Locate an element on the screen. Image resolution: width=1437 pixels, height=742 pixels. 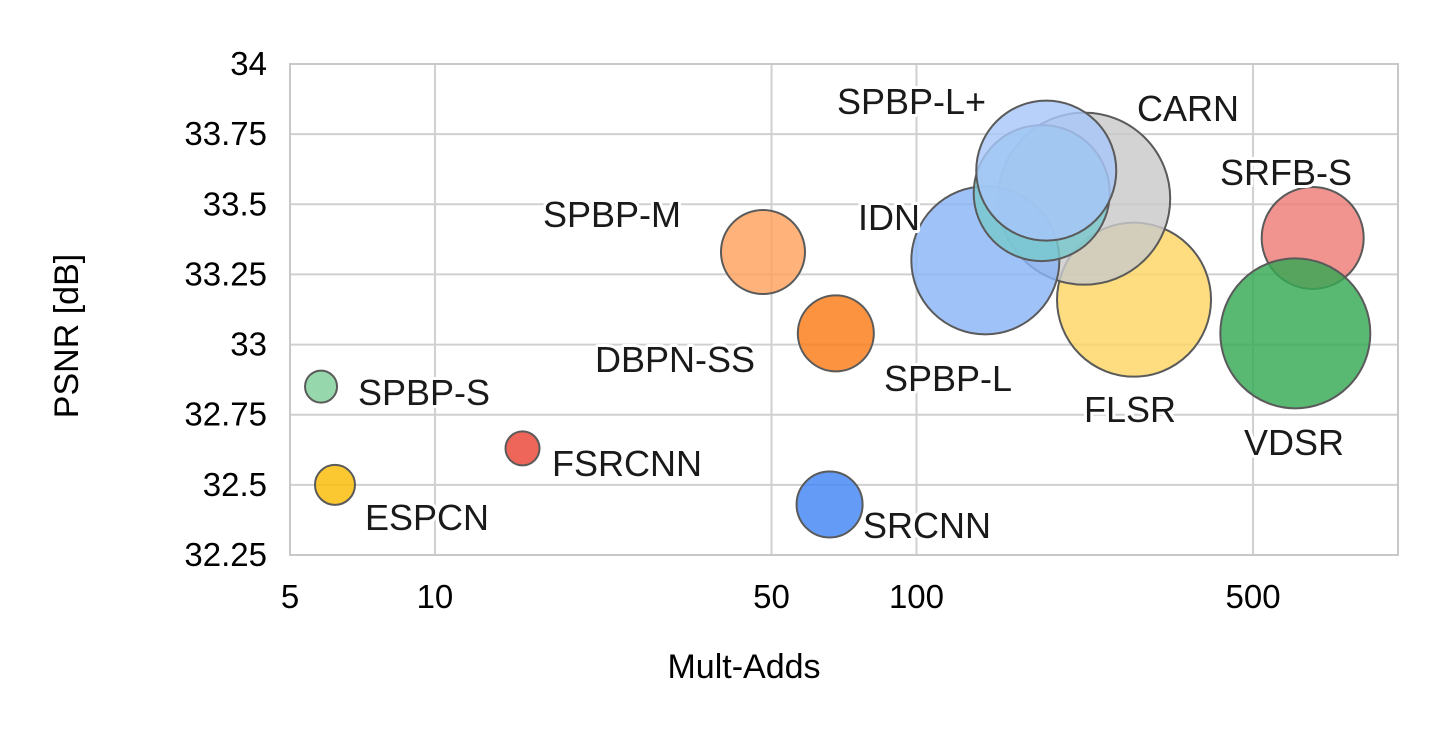
bubble-label: SPBP-S is located at coordinates (424, 392).